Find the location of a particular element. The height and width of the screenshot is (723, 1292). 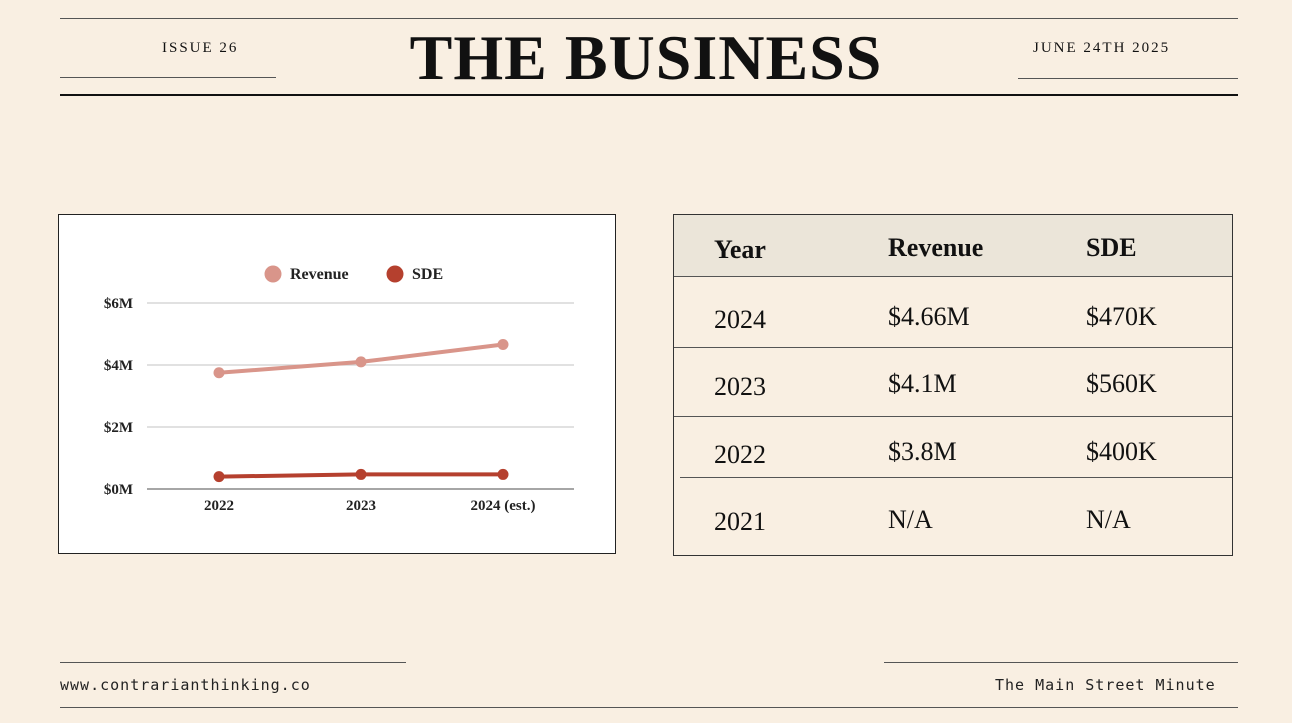

cell-year: 2022 is located at coordinates (740, 454).